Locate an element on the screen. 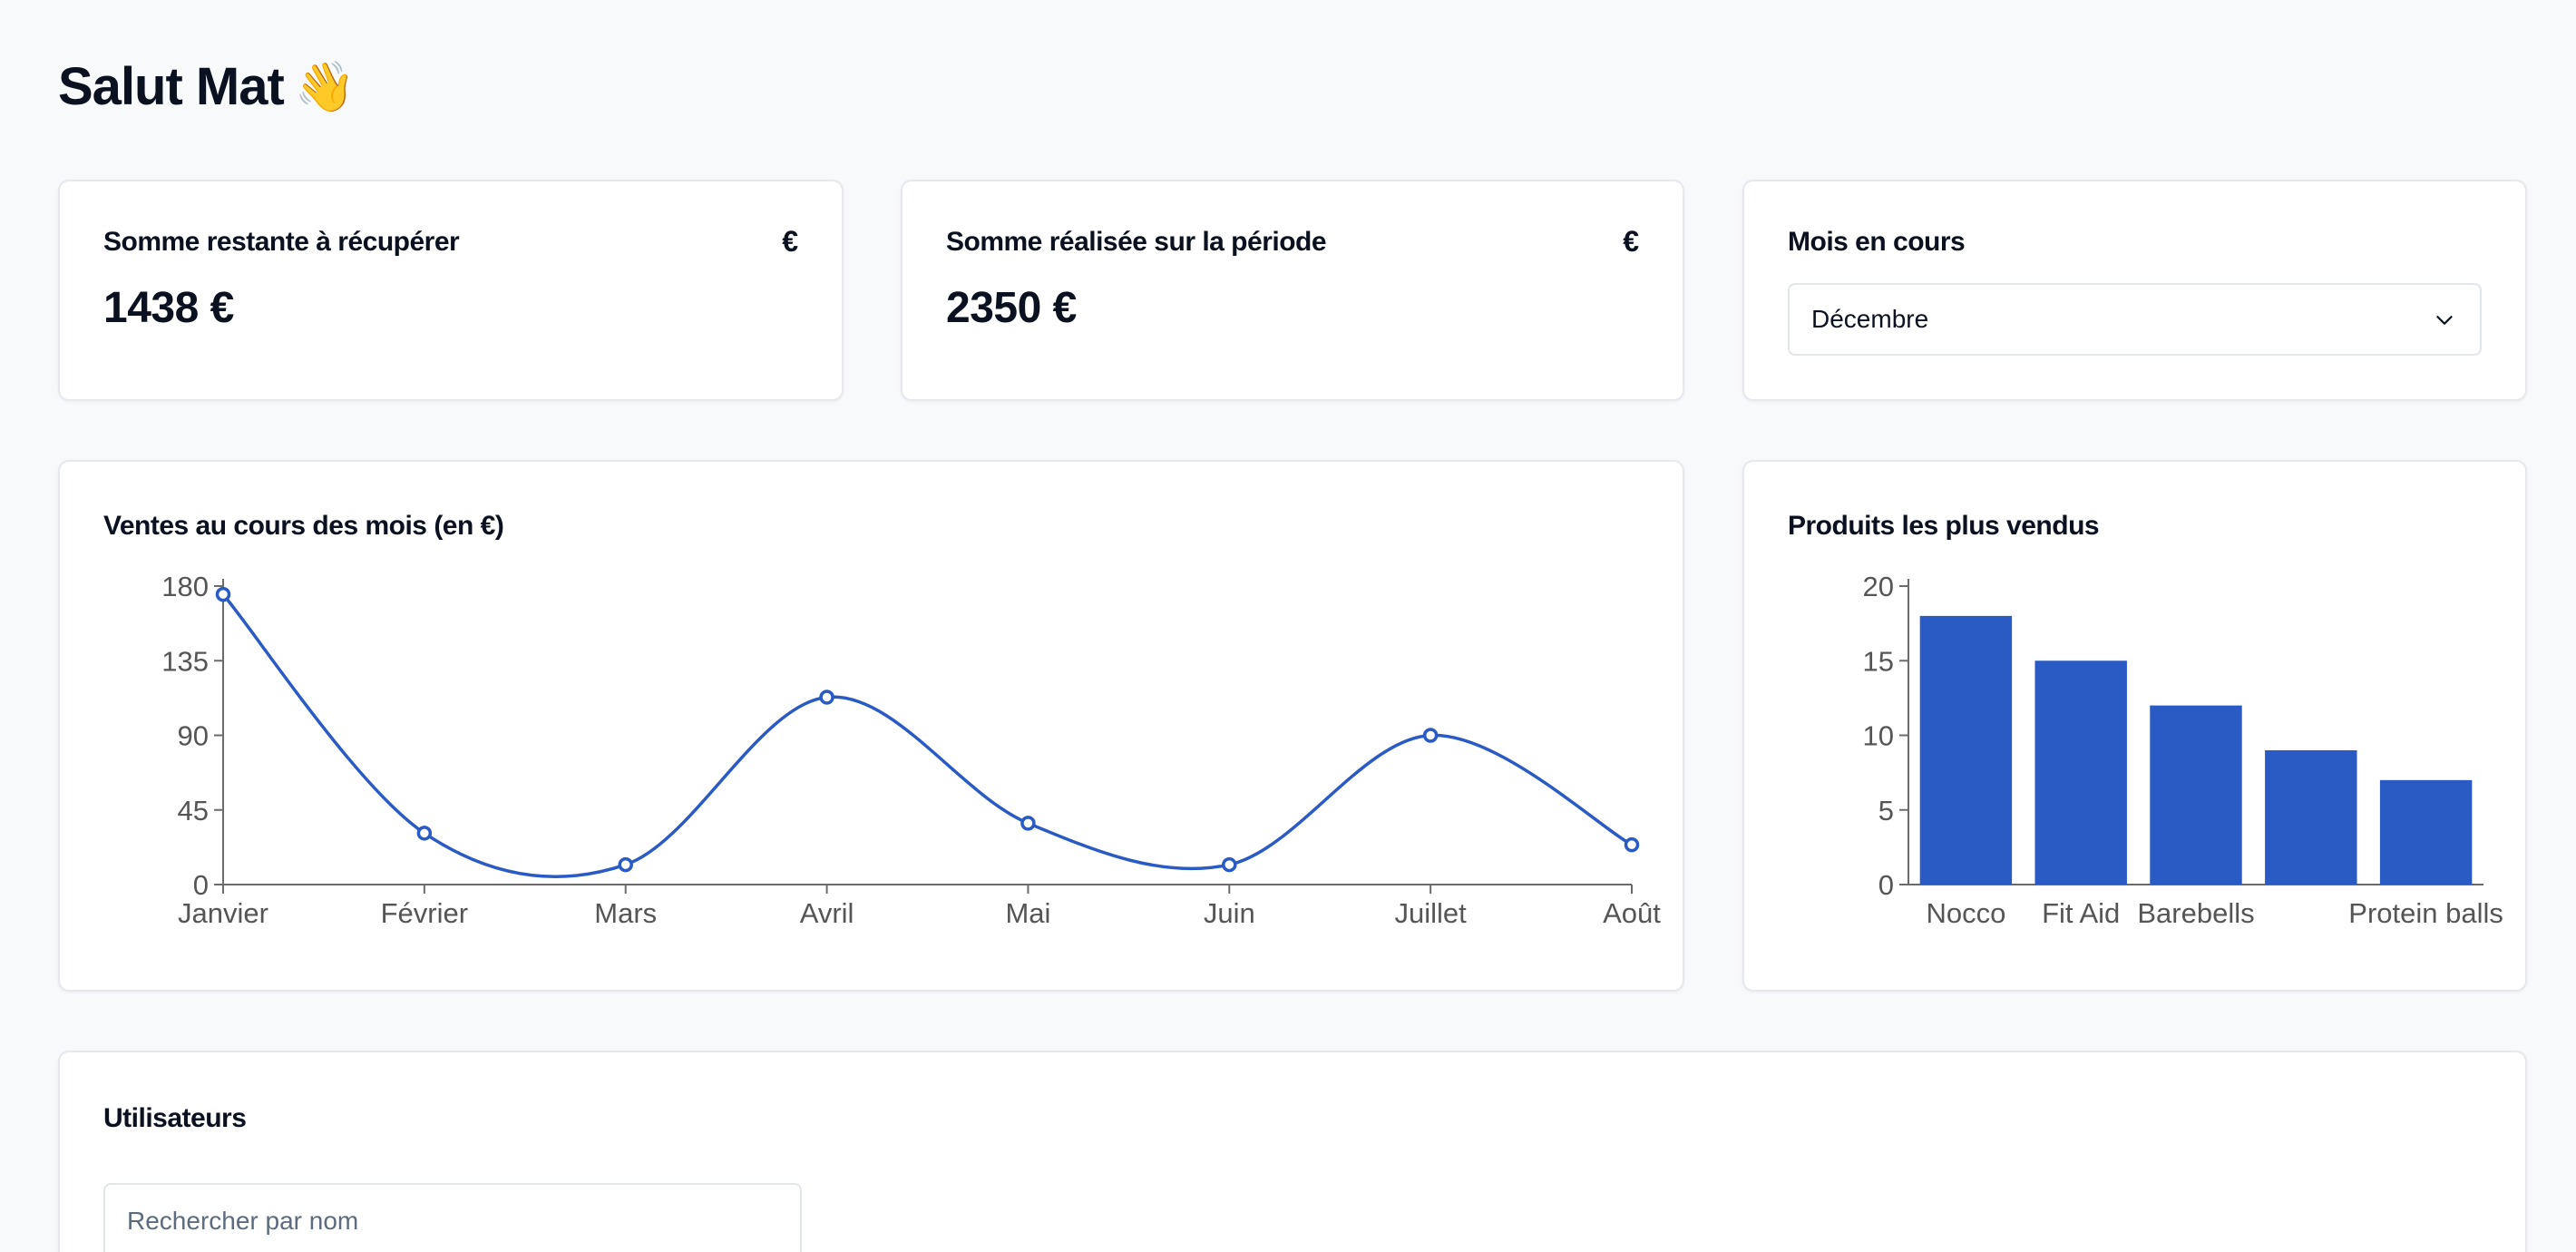 Image resolution: width=2576 pixels, height=1252 pixels. month-selected-value: Décembre is located at coordinates (1870, 319).